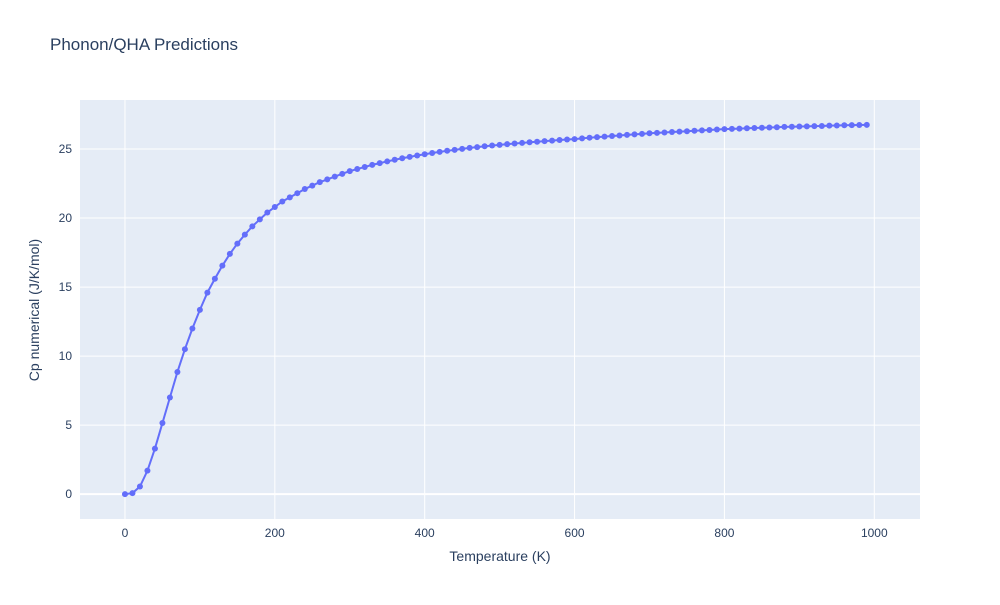 The width and height of the screenshot is (1000, 605). What do you see at coordinates (575, 533) in the screenshot?
I see `x-tick-label: 600` at bounding box center [575, 533].